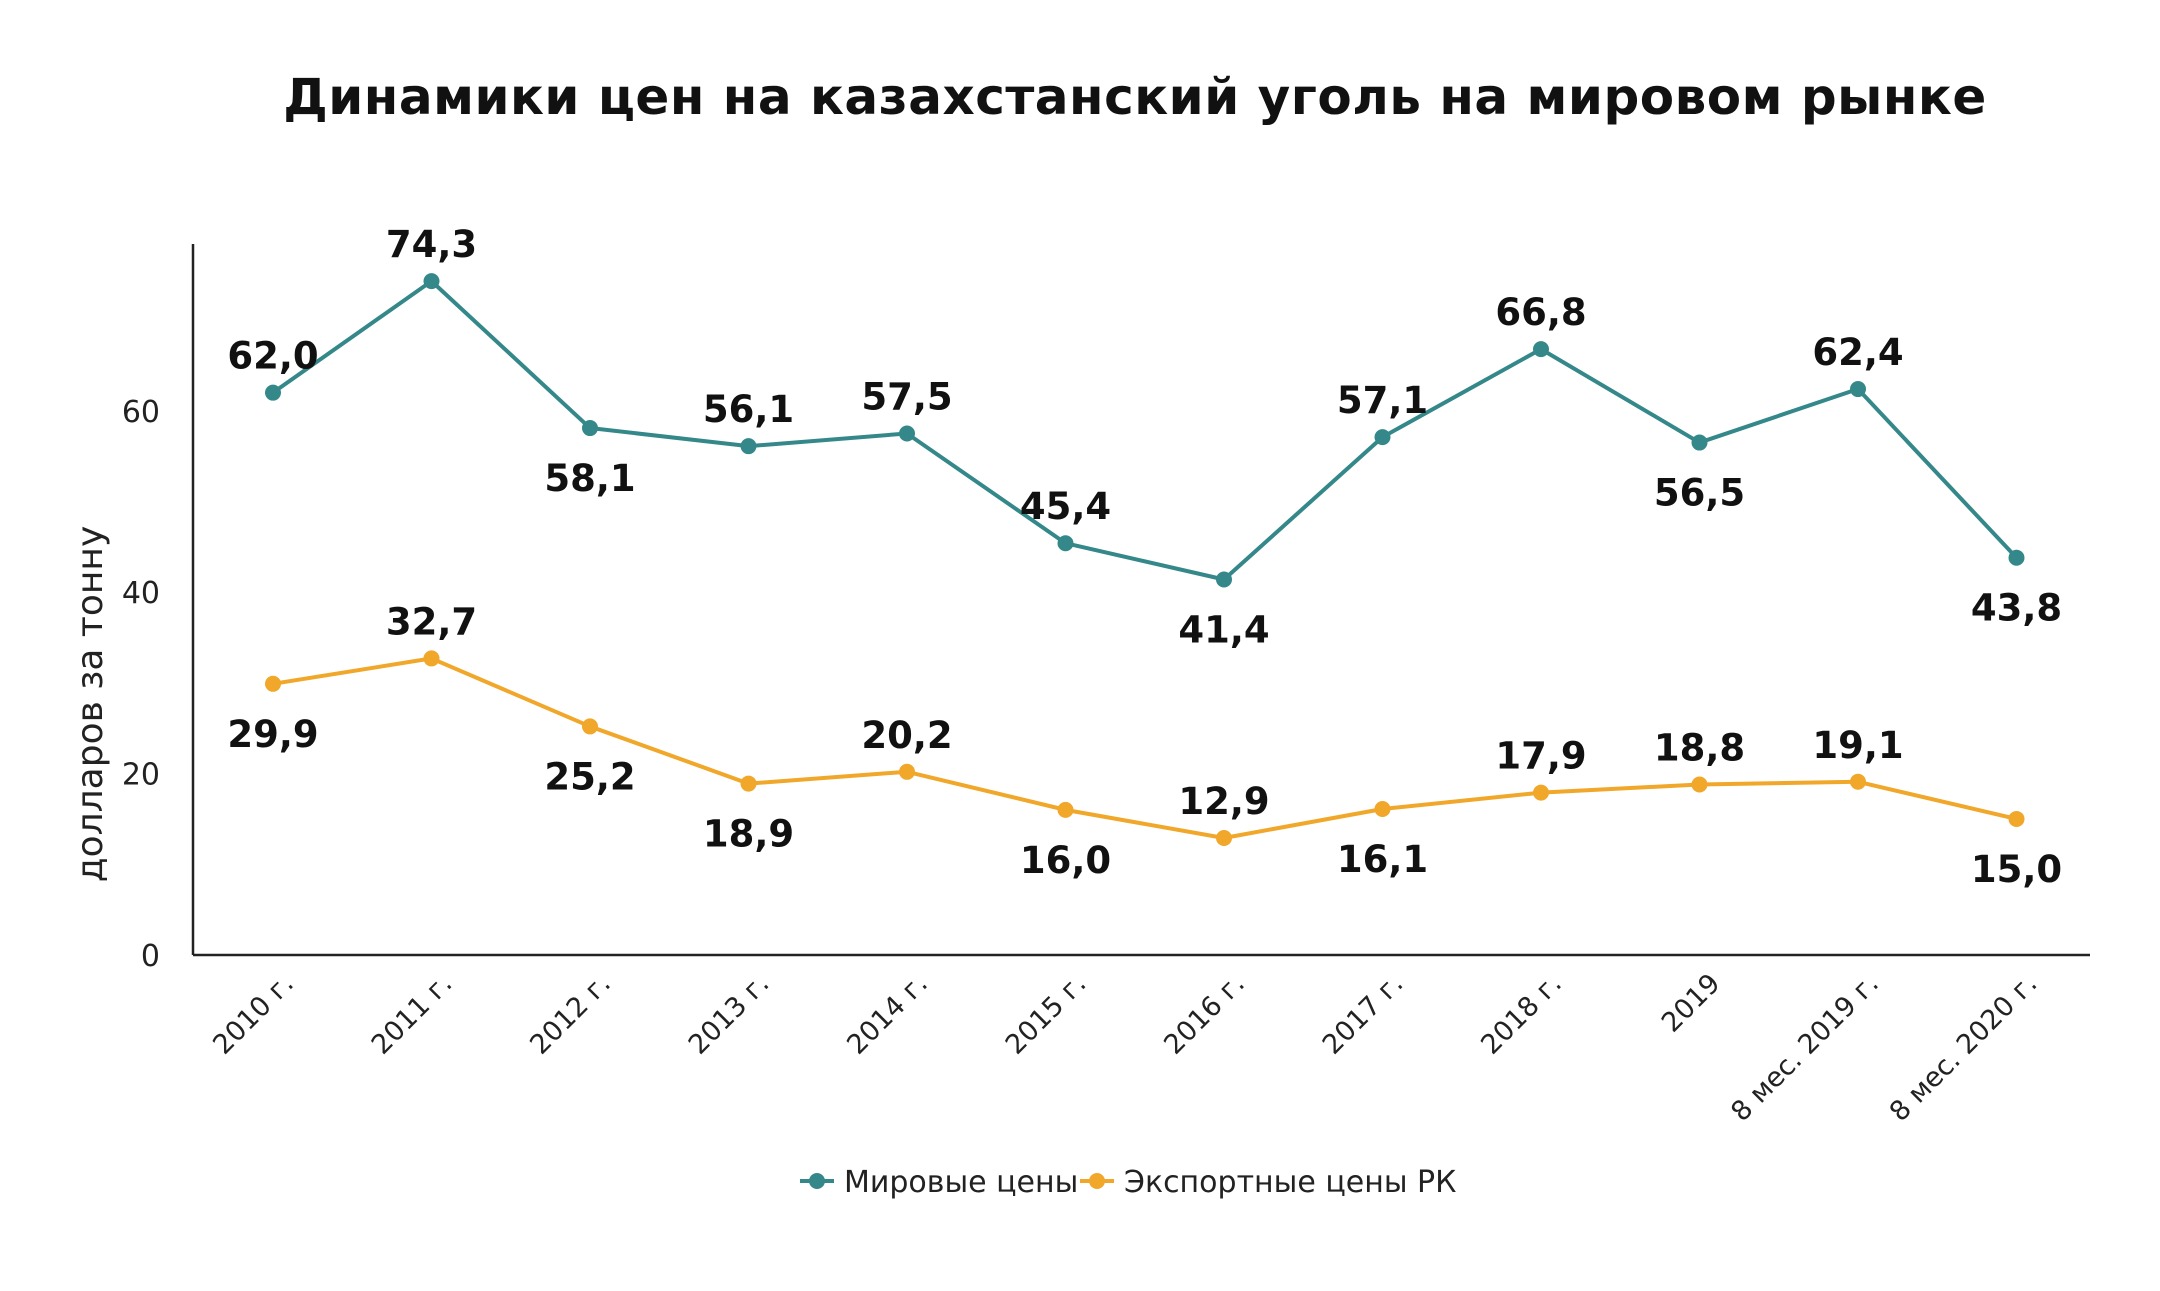 Image resolution: width=2160 pixels, height=1291 pixels. I want to click on data-label: 25,2, so click(589, 776).